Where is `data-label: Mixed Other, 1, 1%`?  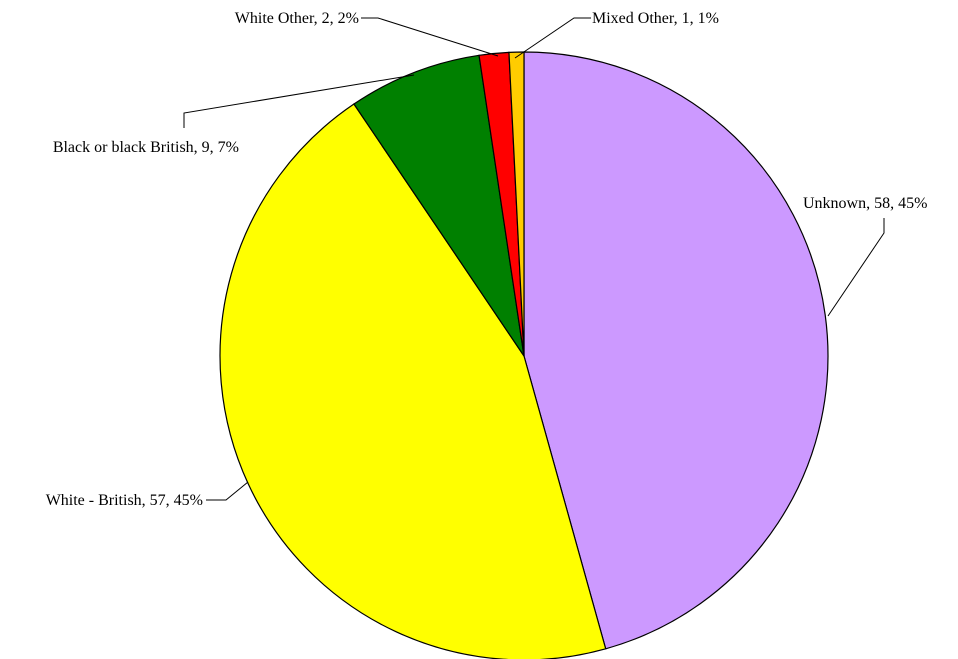 data-label: Mixed Other, 1, 1% is located at coordinates (655, 18).